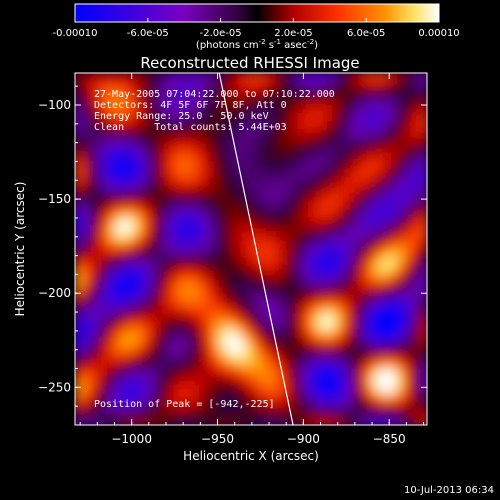 The height and width of the screenshot is (500, 500). Describe the element at coordinates (256, 249) in the screenshot. I see `solar-limb-line` at that location.